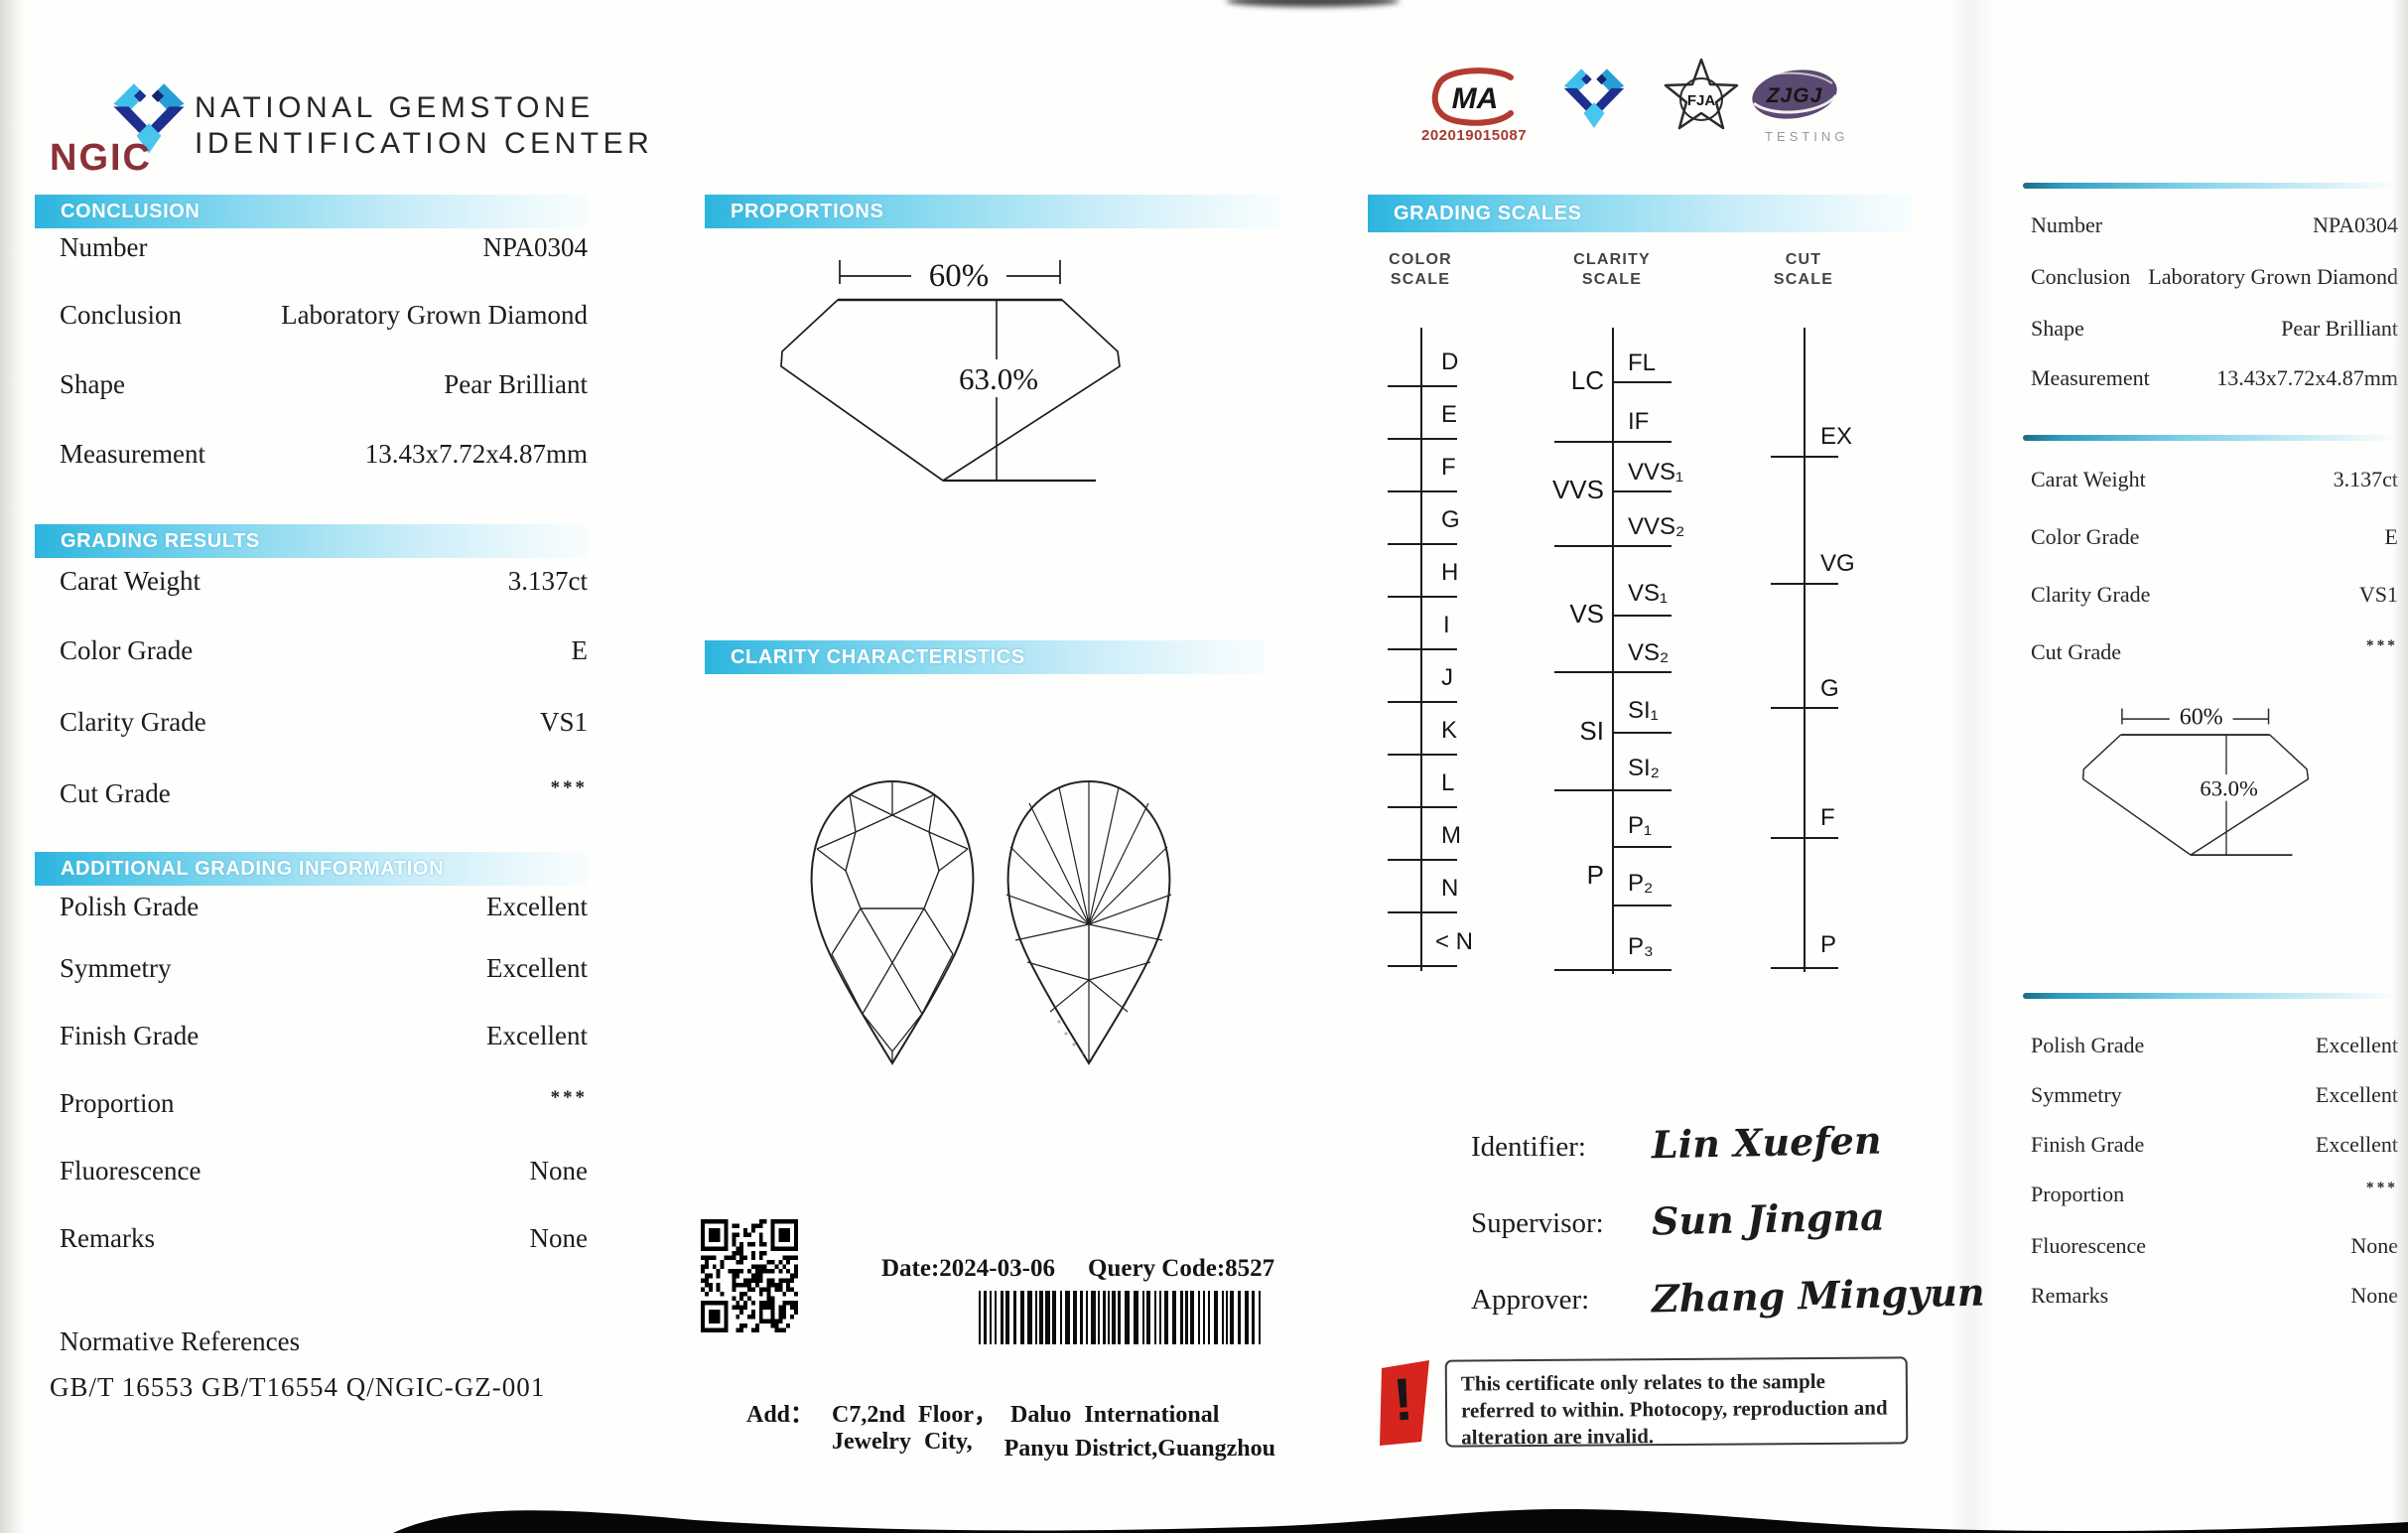 The width and height of the screenshot is (2408, 1533). I want to click on proportions-diagram: 60% 63.0%, so click(951, 370).